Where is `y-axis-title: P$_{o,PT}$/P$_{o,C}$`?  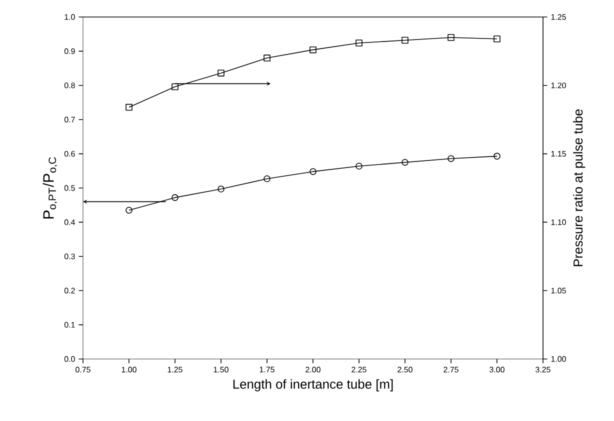 y-axis-title: P$_{o,PT}$/P$_{o,C}$ is located at coordinates (50, 188).